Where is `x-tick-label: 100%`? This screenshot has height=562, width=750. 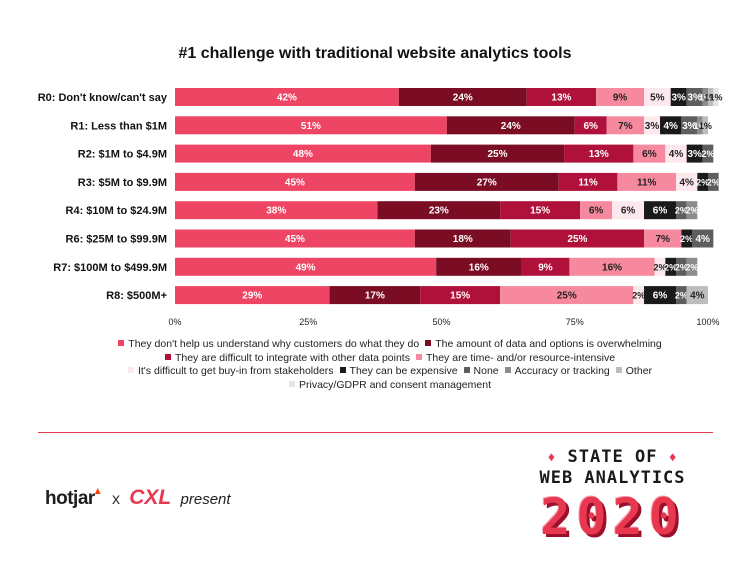 x-tick-label: 100% is located at coordinates (707, 322).